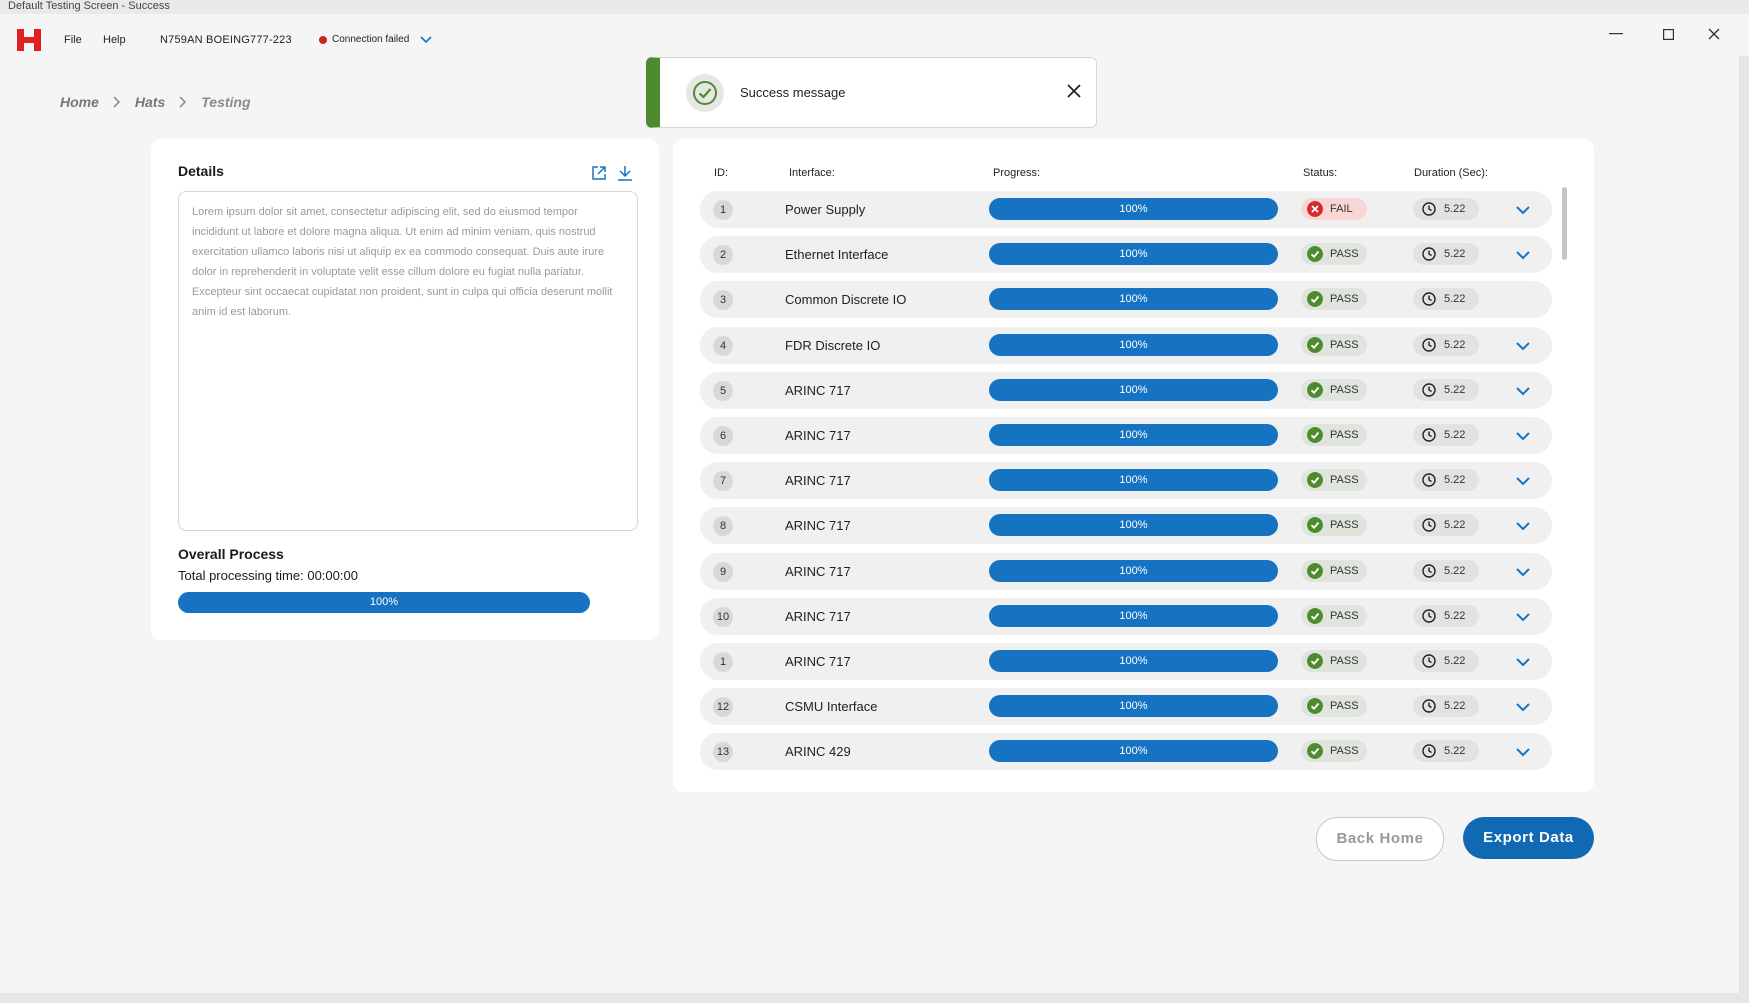 The image size is (1749, 1003). I want to click on row-id: 1, so click(723, 210).